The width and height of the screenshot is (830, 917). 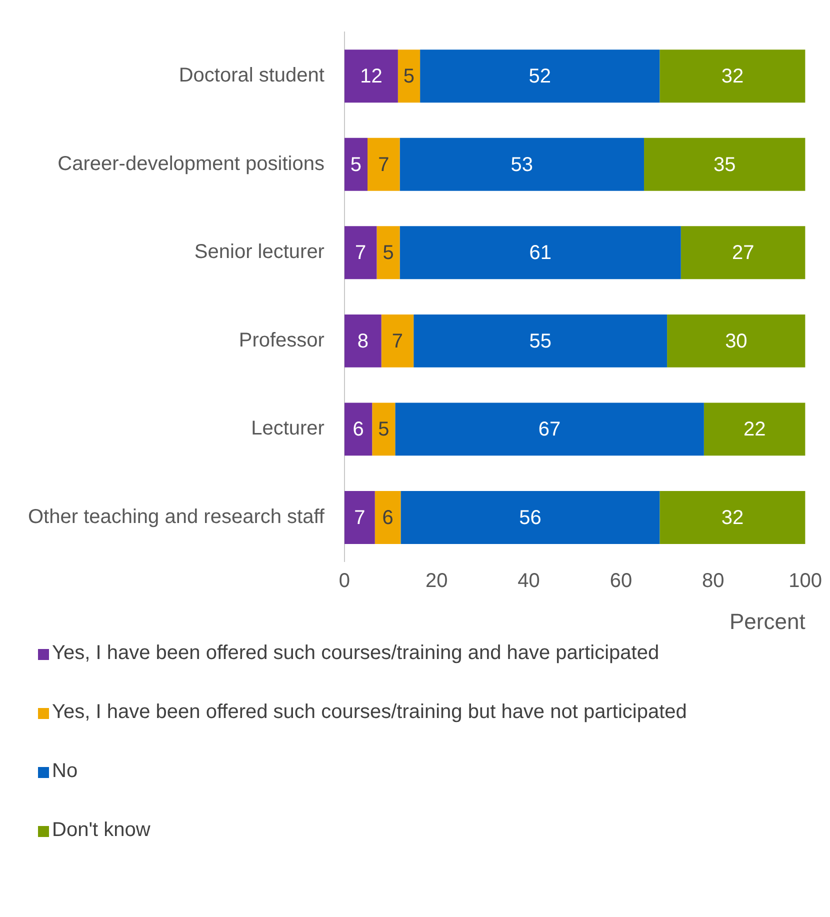 I want to click on data-label: 35, so click(x=725, y=165).